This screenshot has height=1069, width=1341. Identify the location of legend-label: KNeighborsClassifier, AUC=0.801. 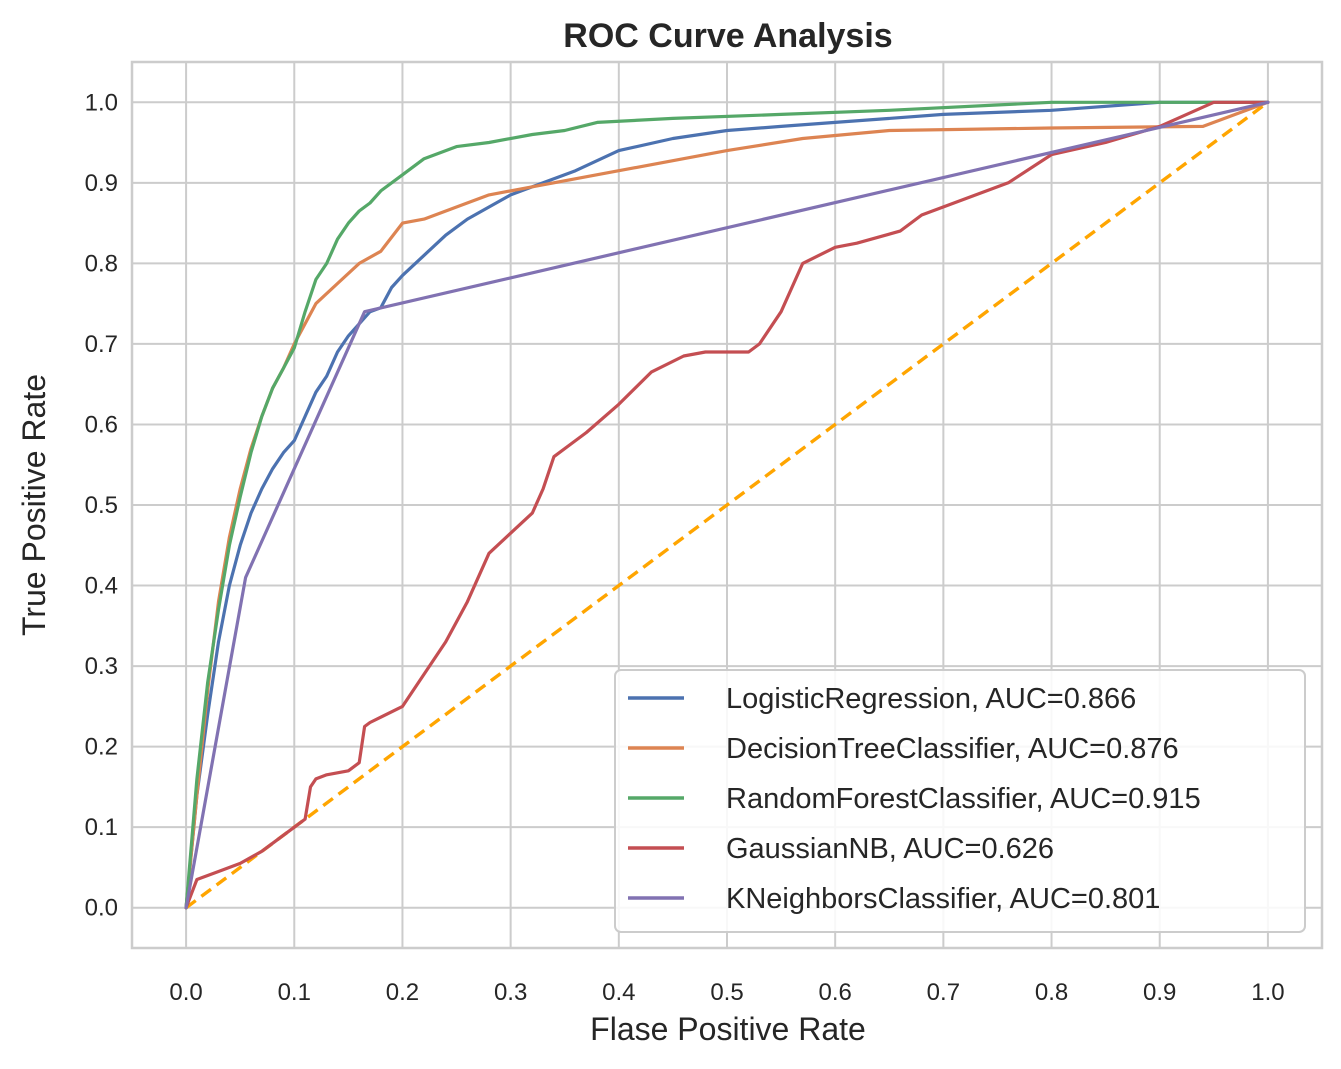
(943, 899).